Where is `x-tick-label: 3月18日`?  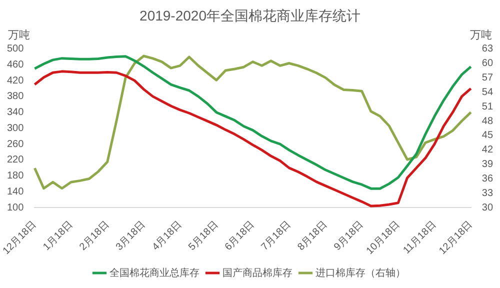 x-tick-label: 3月18日 is located at coordinates (131, 236).